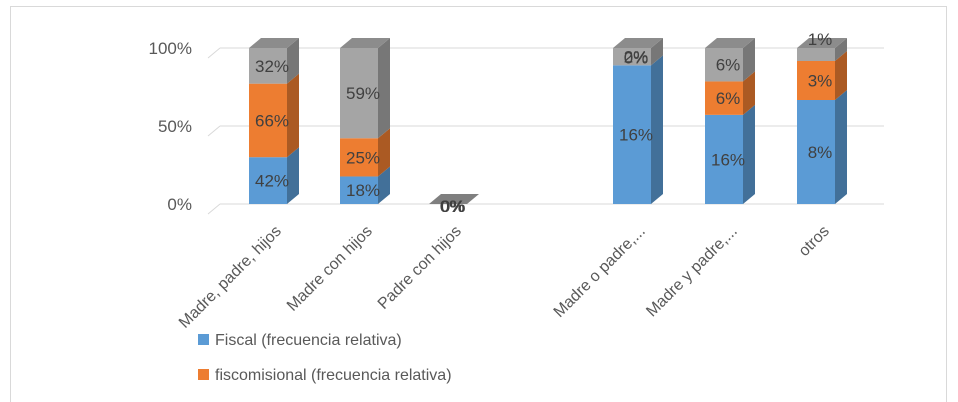  Describe the element at coordinates (230, 277) in the screenshot. I see `x-category-label: Madre, padre, hijos` at that location.